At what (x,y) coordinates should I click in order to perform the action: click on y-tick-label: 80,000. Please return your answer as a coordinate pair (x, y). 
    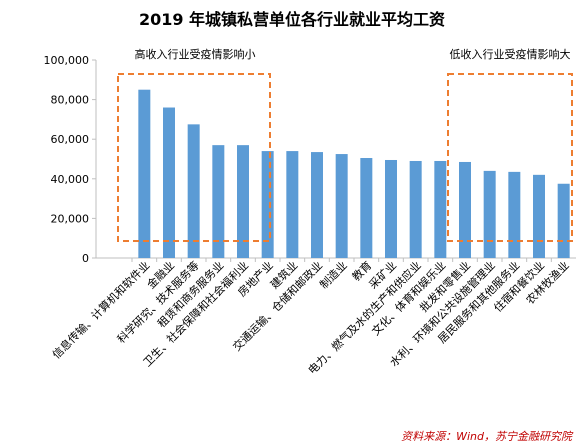
    Looking at the image, I should click on (70, 100).